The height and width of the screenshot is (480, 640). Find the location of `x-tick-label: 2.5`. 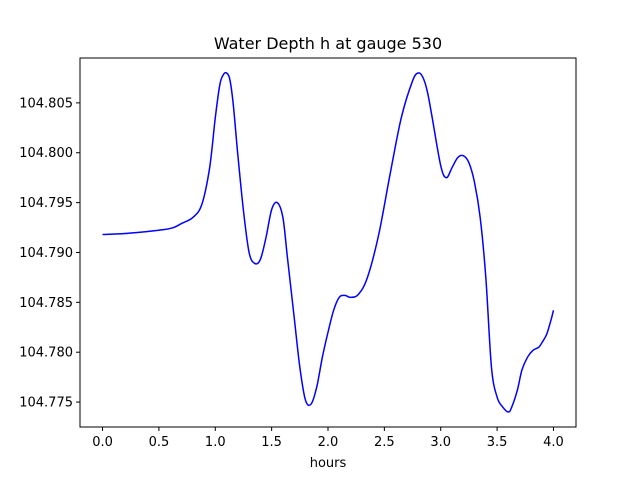

x-tick-label: 2.5 is located at coordinates (384, 442).